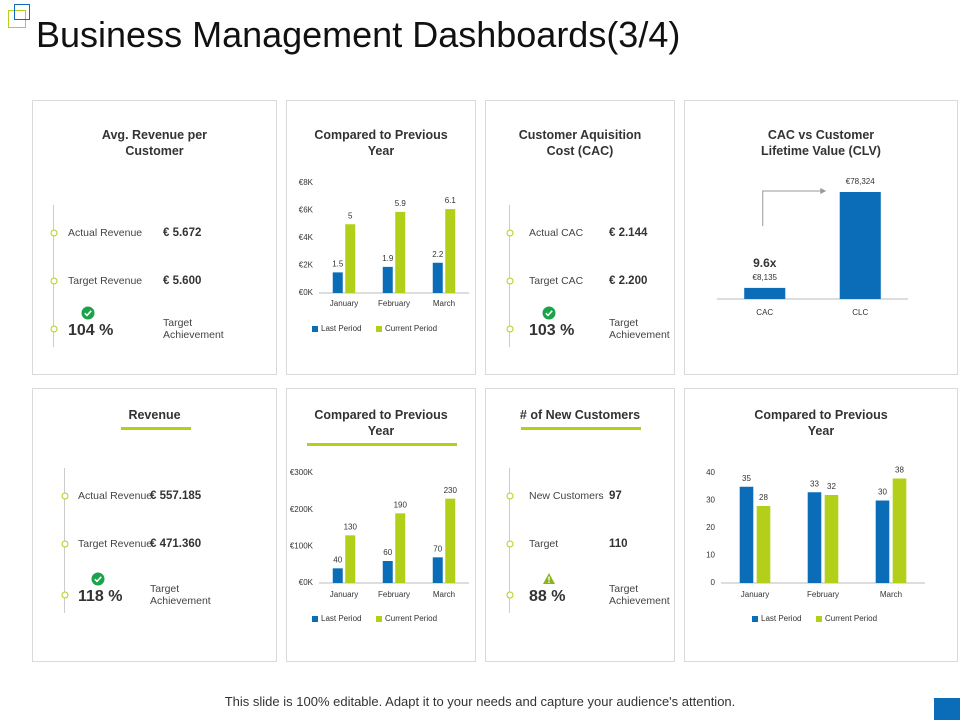 Image resolution: width=960 pixels, height=720 pixels. I want to click on kpi-value: € 2.200, so click(628, 281).